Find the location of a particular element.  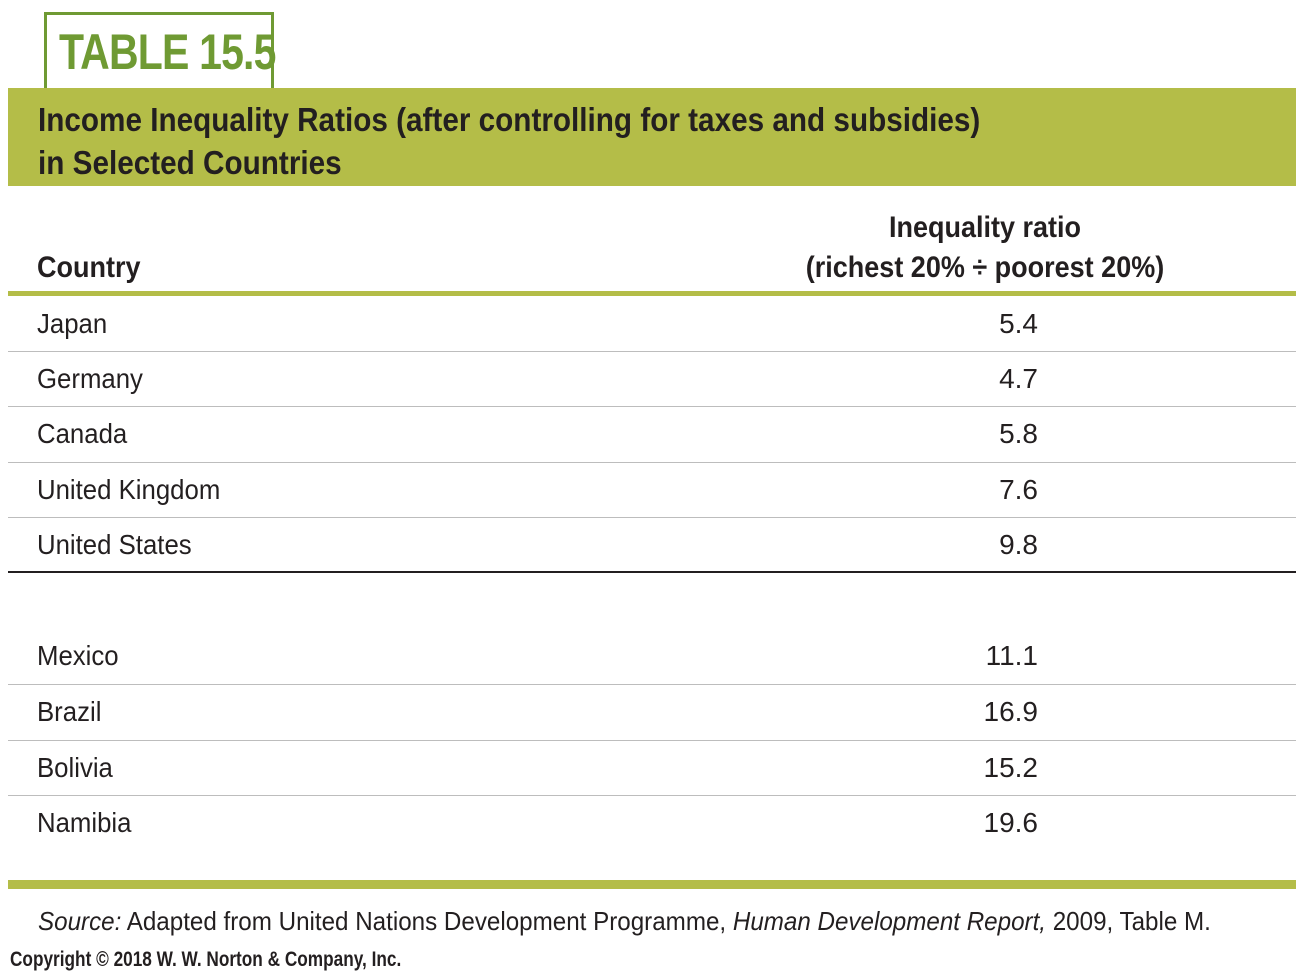

country-name: Mexico is located at coordinates (78, 655).